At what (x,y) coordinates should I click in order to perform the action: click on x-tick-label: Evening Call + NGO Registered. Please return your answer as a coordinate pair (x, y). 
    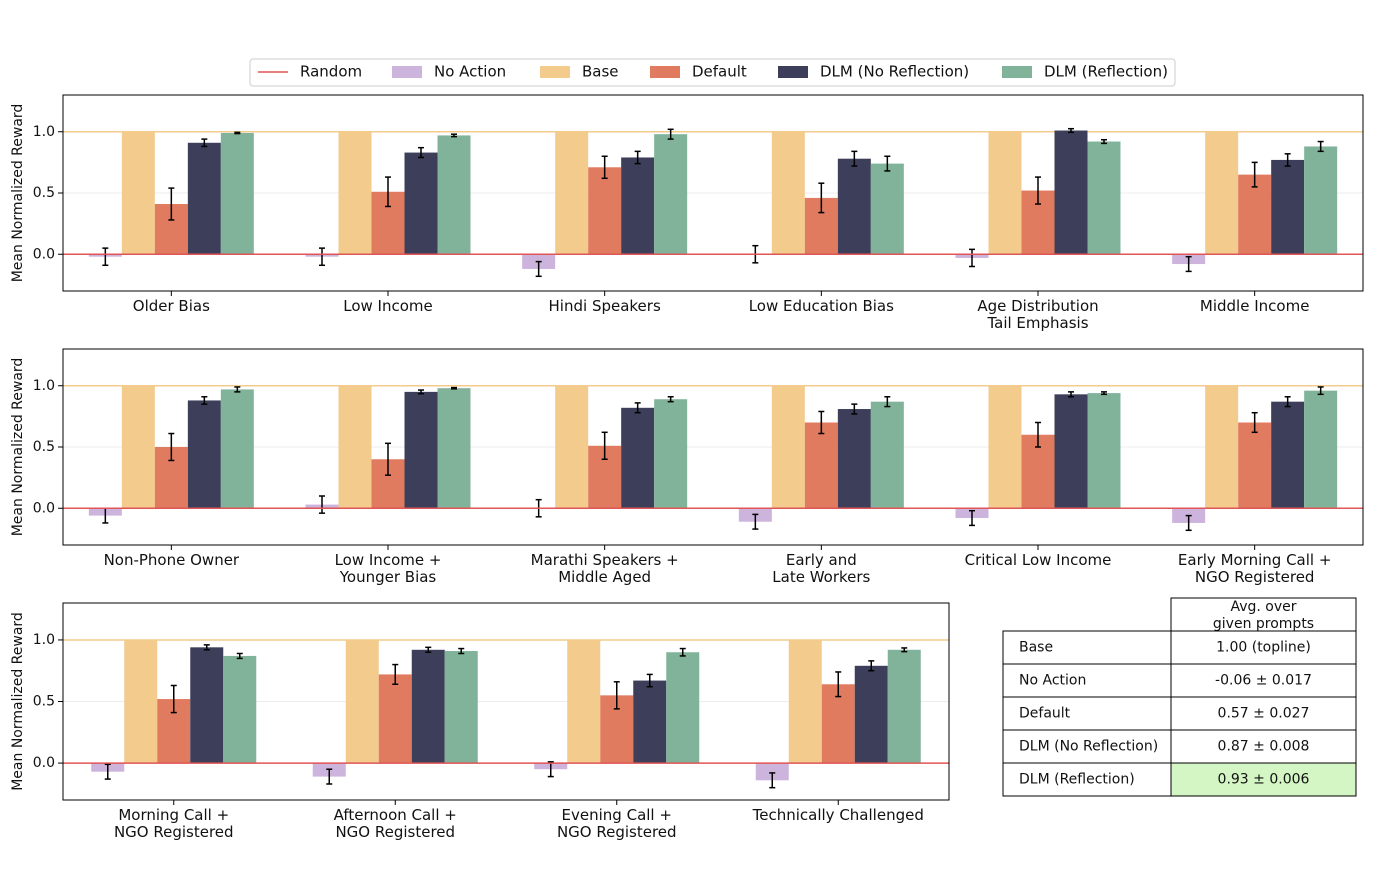
    Looking at the image, I should click on (617, 823).